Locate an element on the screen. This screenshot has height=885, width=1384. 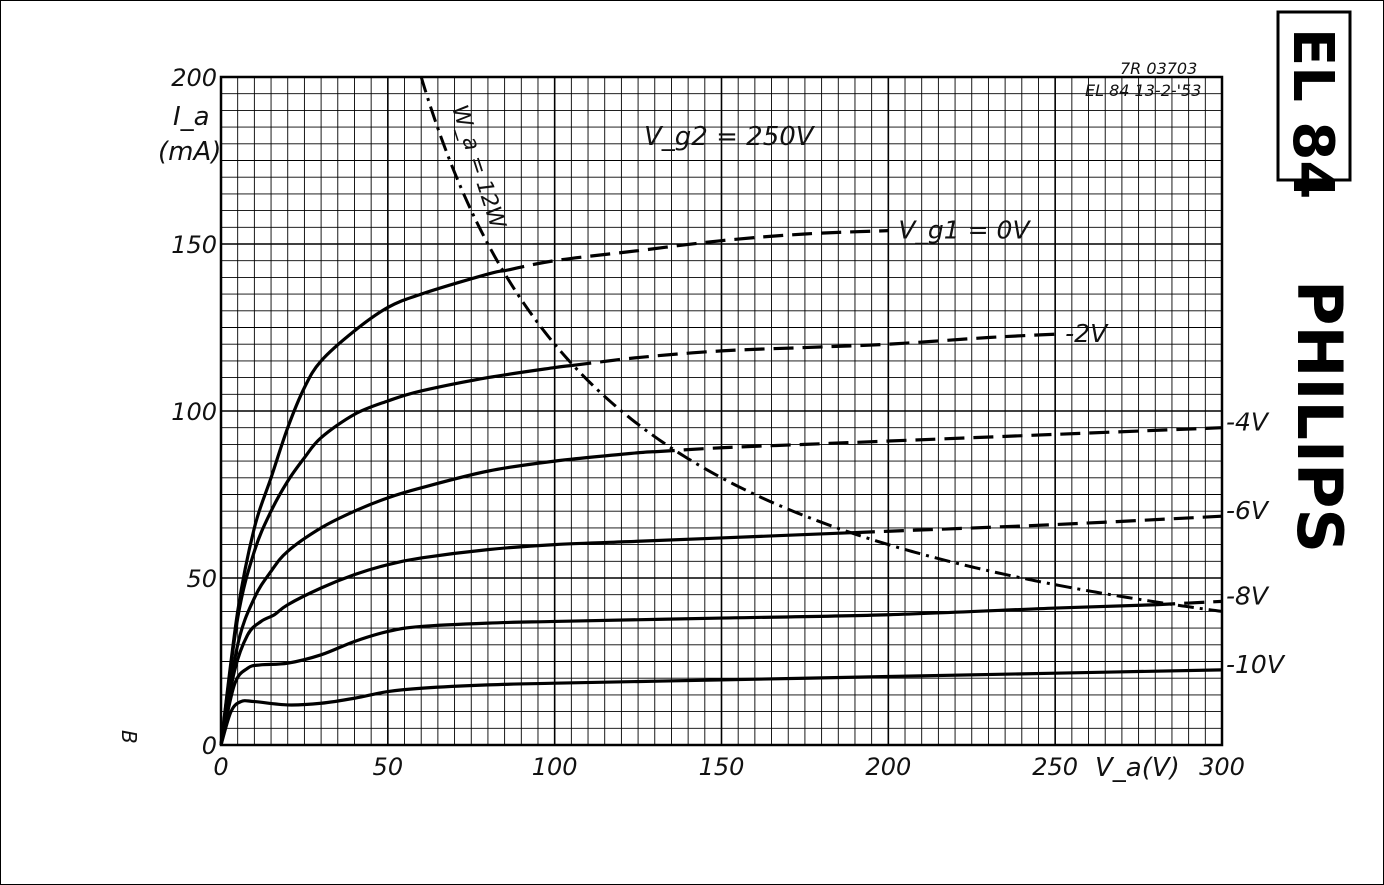
x-tick-label: 300 is located at coordinates (1222, 767).